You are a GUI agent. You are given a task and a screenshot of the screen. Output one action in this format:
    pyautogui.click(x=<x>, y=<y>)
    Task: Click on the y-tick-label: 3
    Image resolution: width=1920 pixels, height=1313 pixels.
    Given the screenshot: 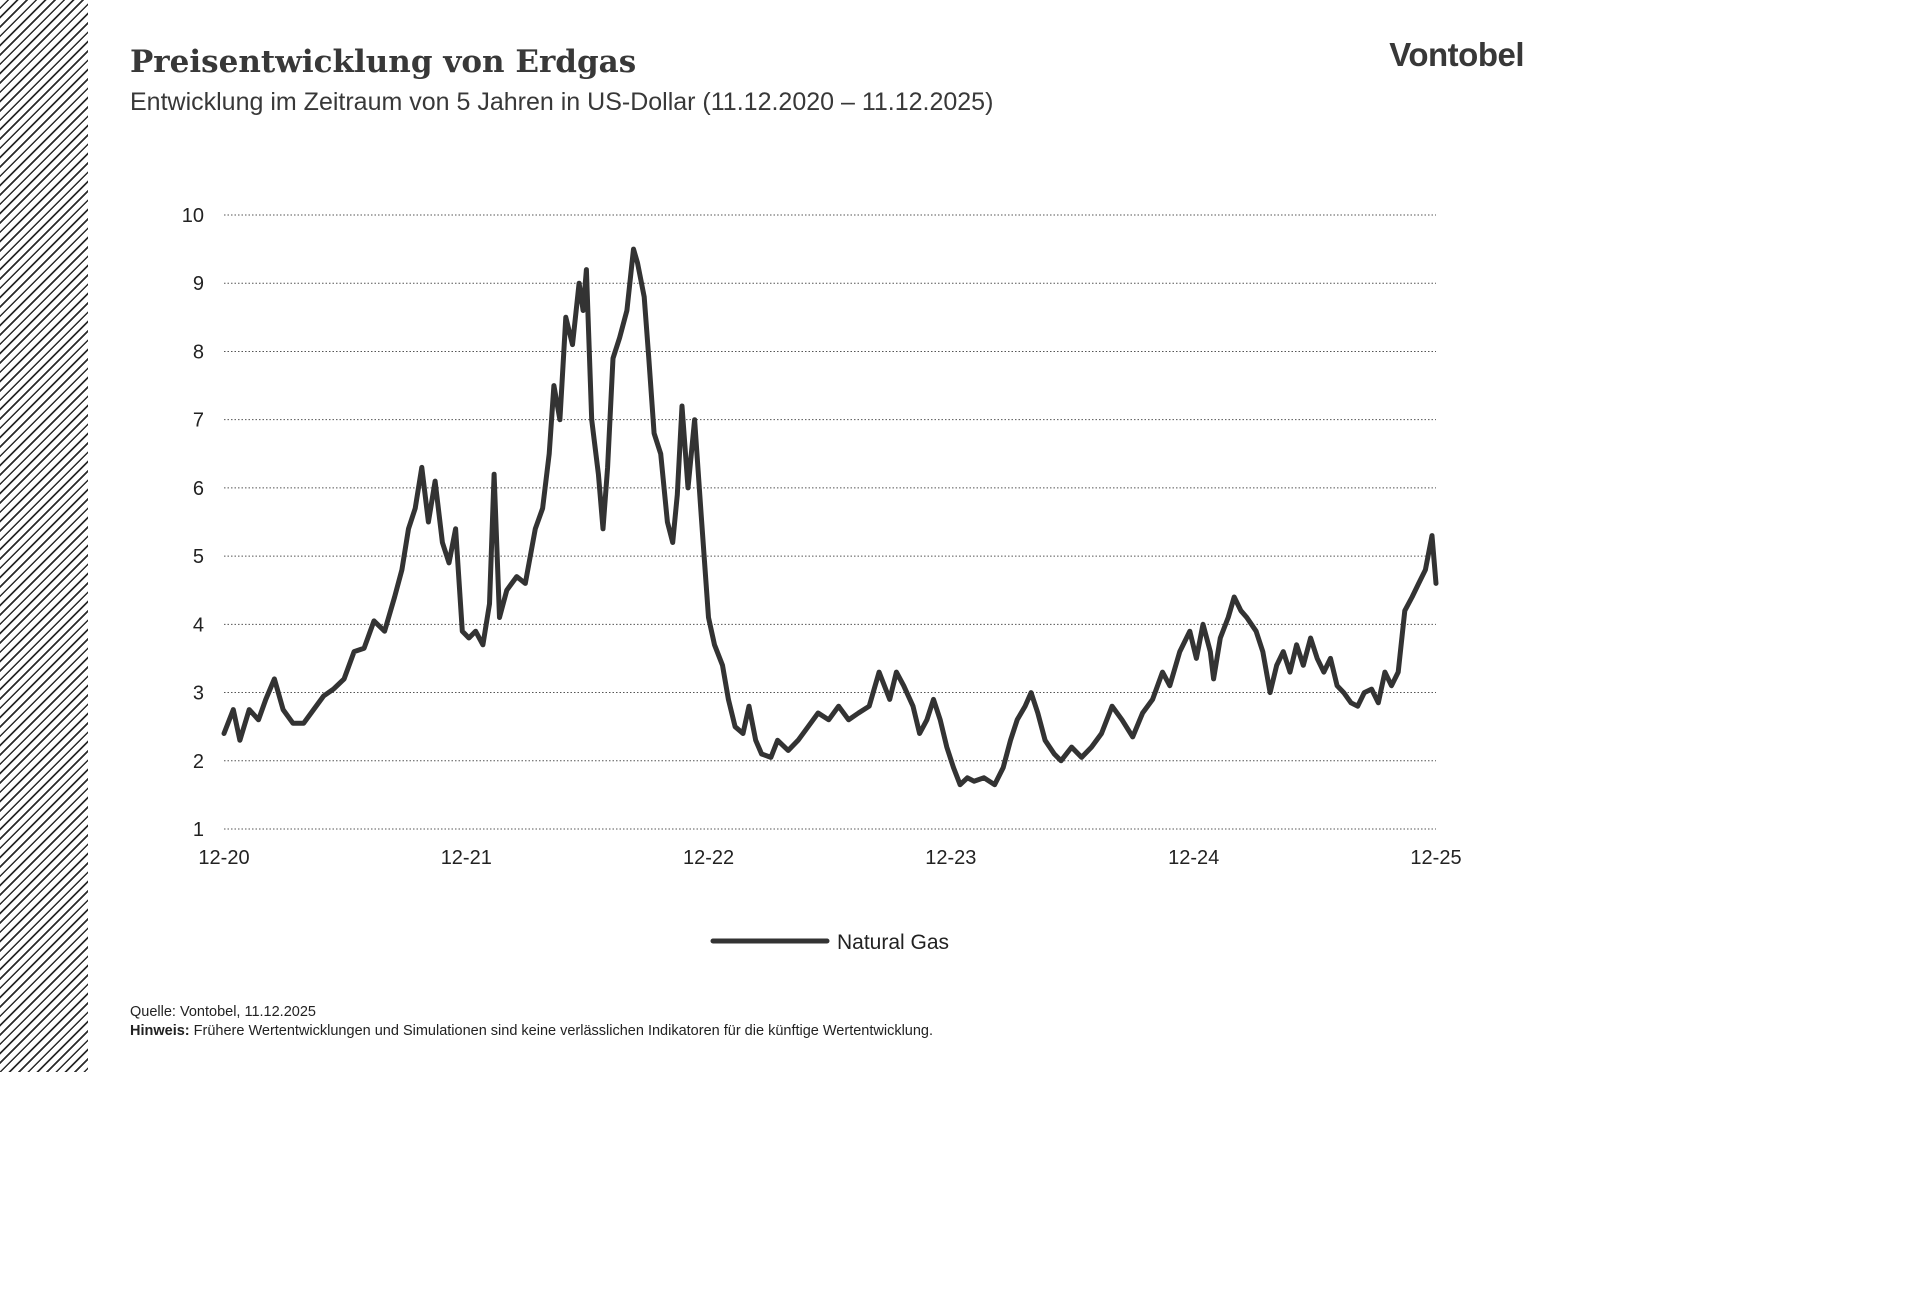 What is the action you would take?
    pyautogui.click(x=198, y=694)
    